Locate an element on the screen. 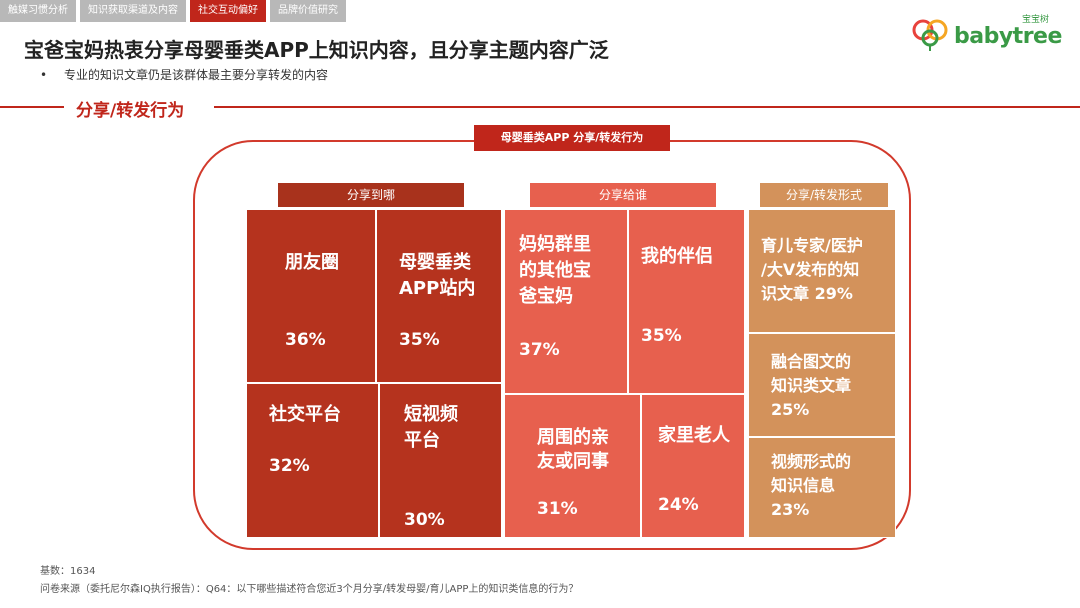 Image resolution: width=1080 pixels, height=608 pixels. header-share-who: 分享给谁 is located at coordinates (623, 195).